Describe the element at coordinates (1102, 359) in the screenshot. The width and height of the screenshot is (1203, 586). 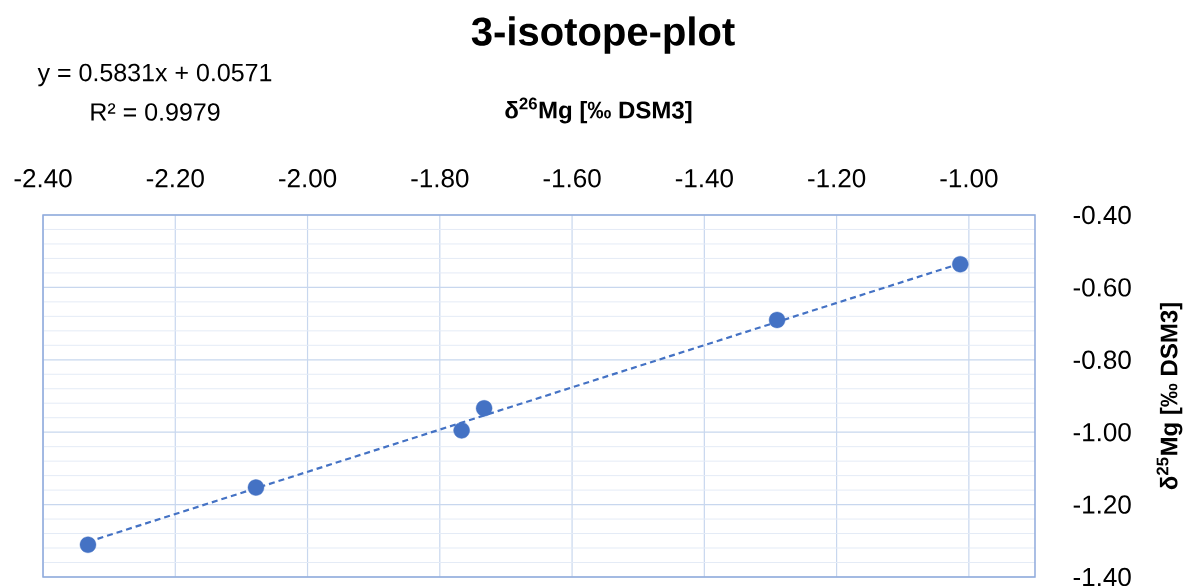
I see `y-tick-label: -0.80` at that location.